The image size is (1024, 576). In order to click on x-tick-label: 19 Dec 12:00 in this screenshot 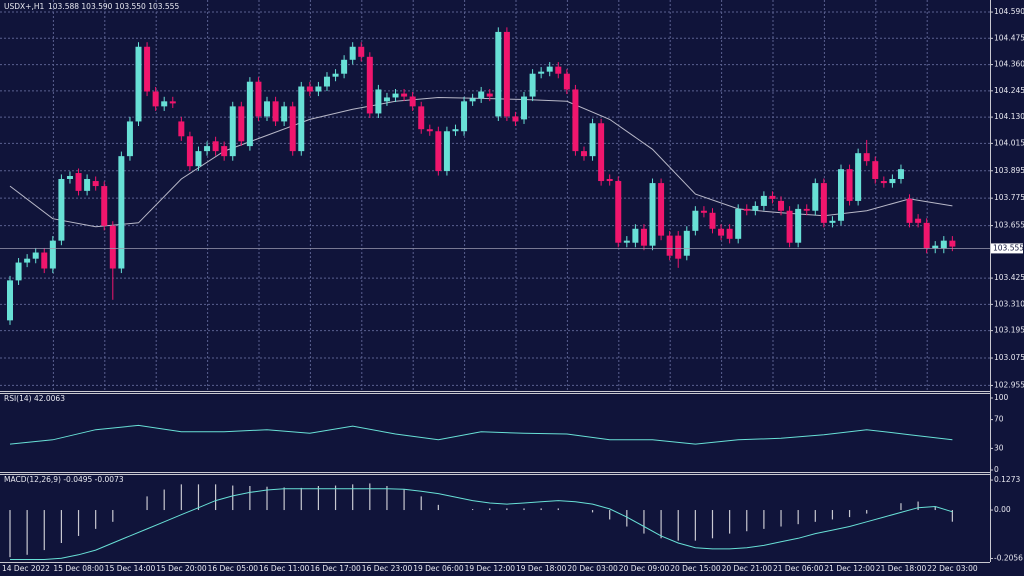, I will do `click(490, 568)`.